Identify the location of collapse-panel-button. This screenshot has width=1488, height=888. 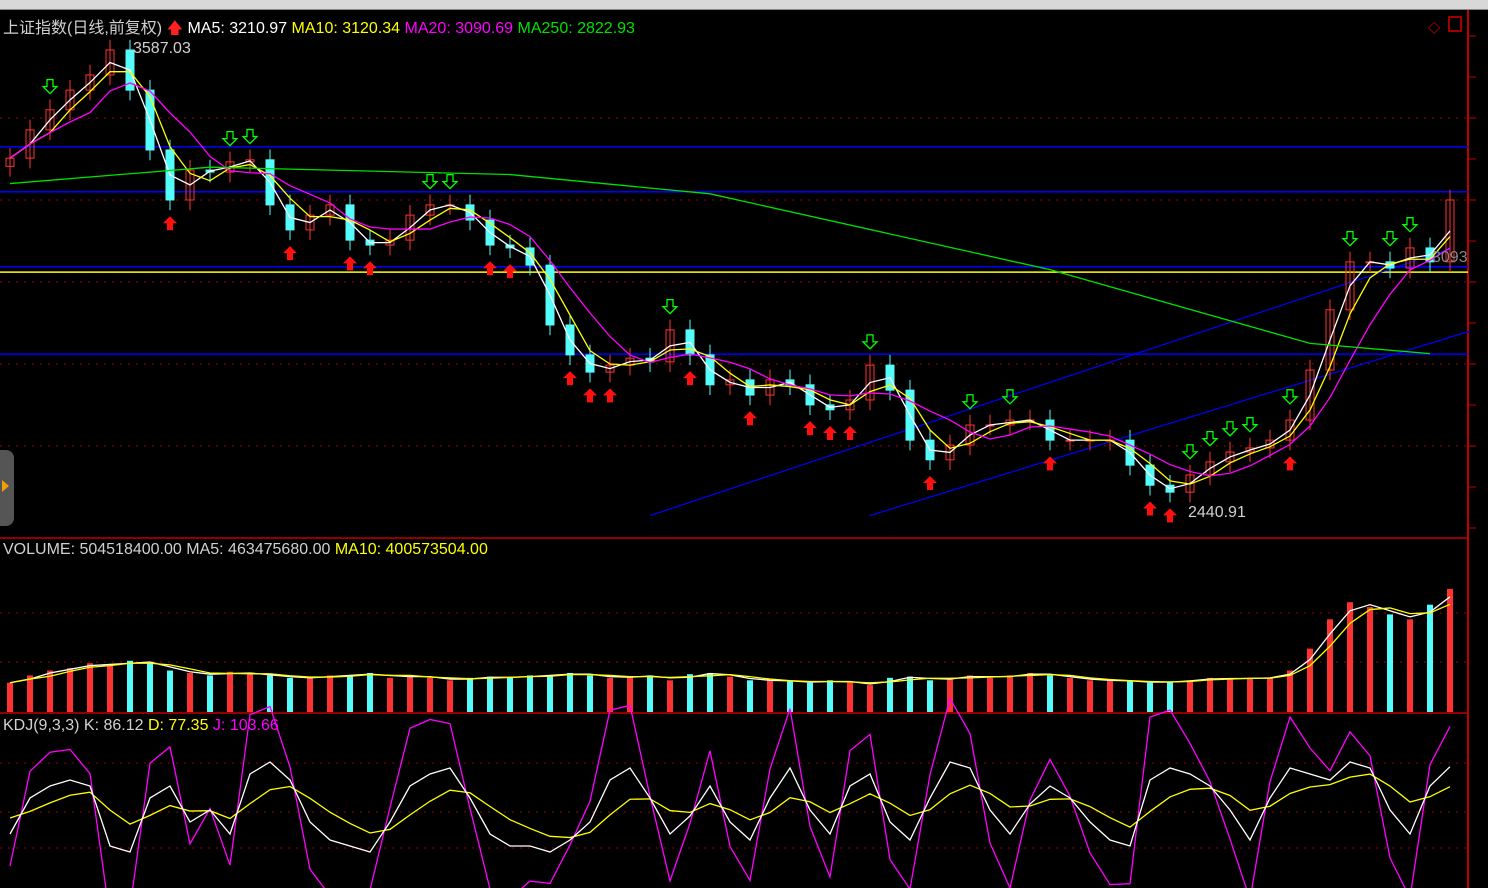
(7, 488).